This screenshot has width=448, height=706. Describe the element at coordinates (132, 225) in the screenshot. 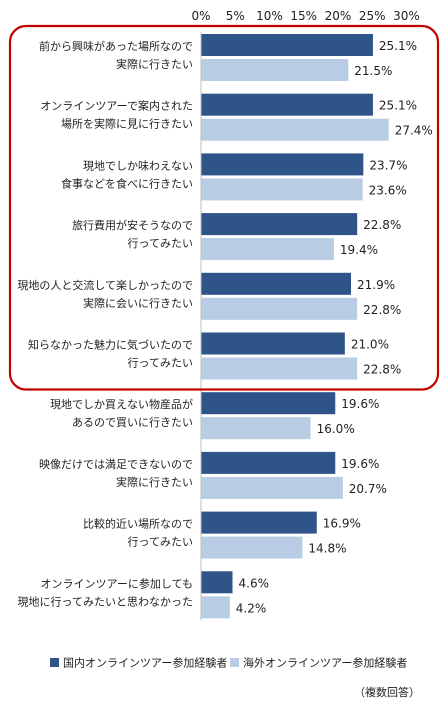

I see `category-label-line: 旅行費用が安そうなので` at that location.